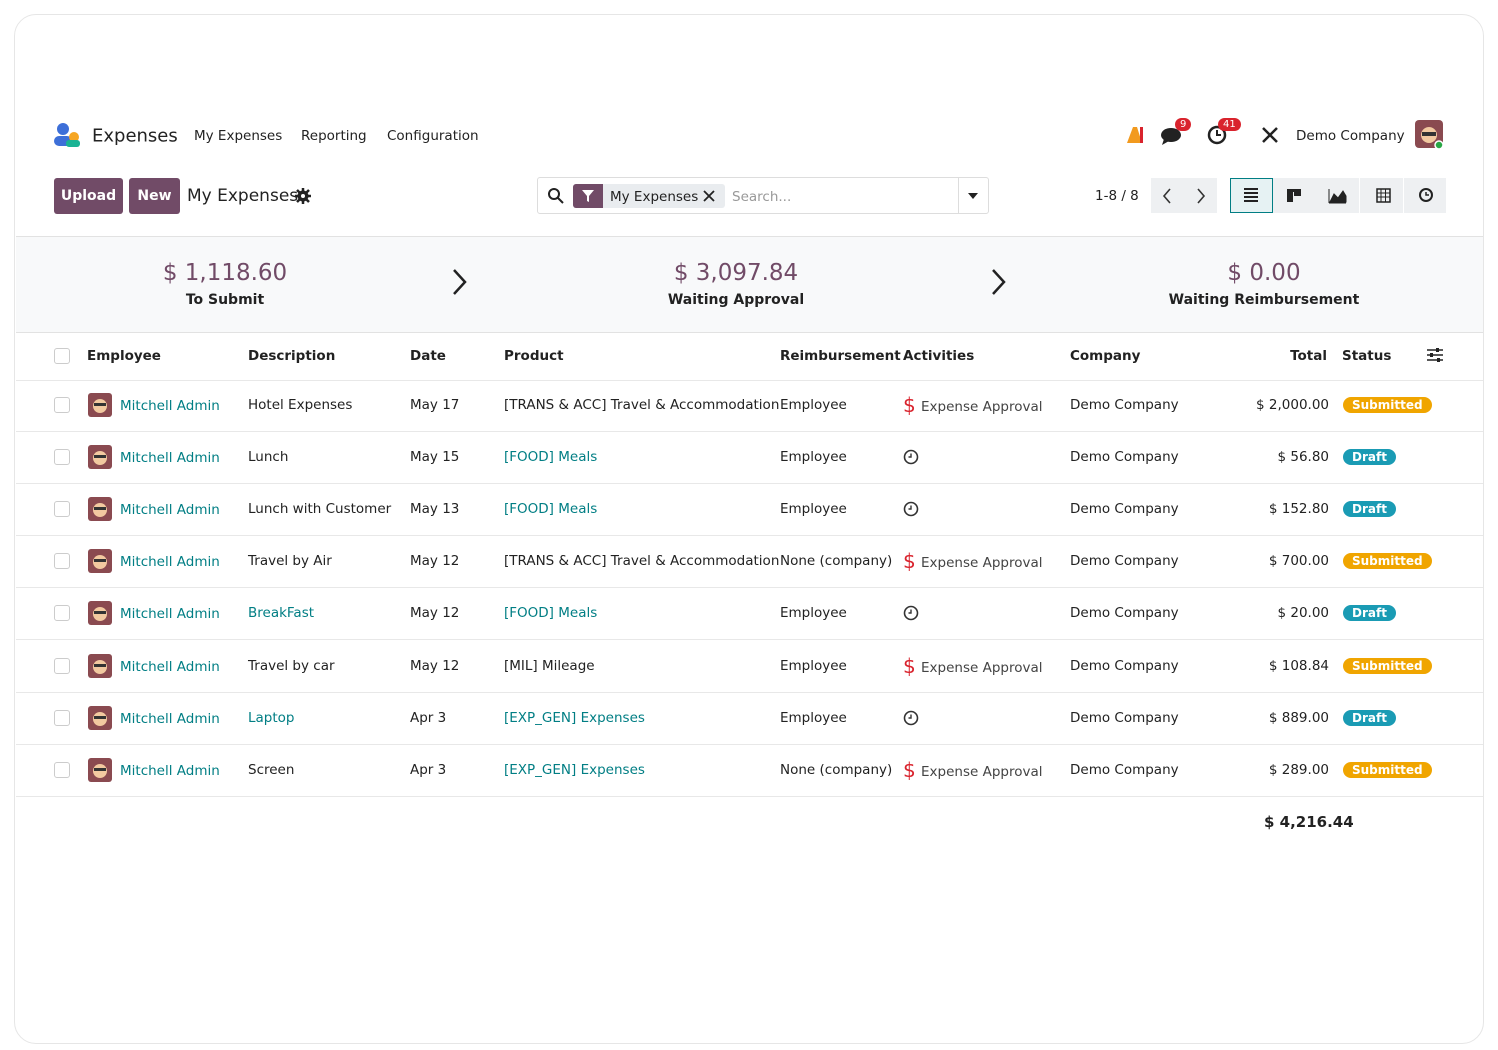 The height and width of the screenshot is (1050, 1498). Describe the element at coordinates (135, 136) in the screenshot. I see `app-name: Expenses` at that location.